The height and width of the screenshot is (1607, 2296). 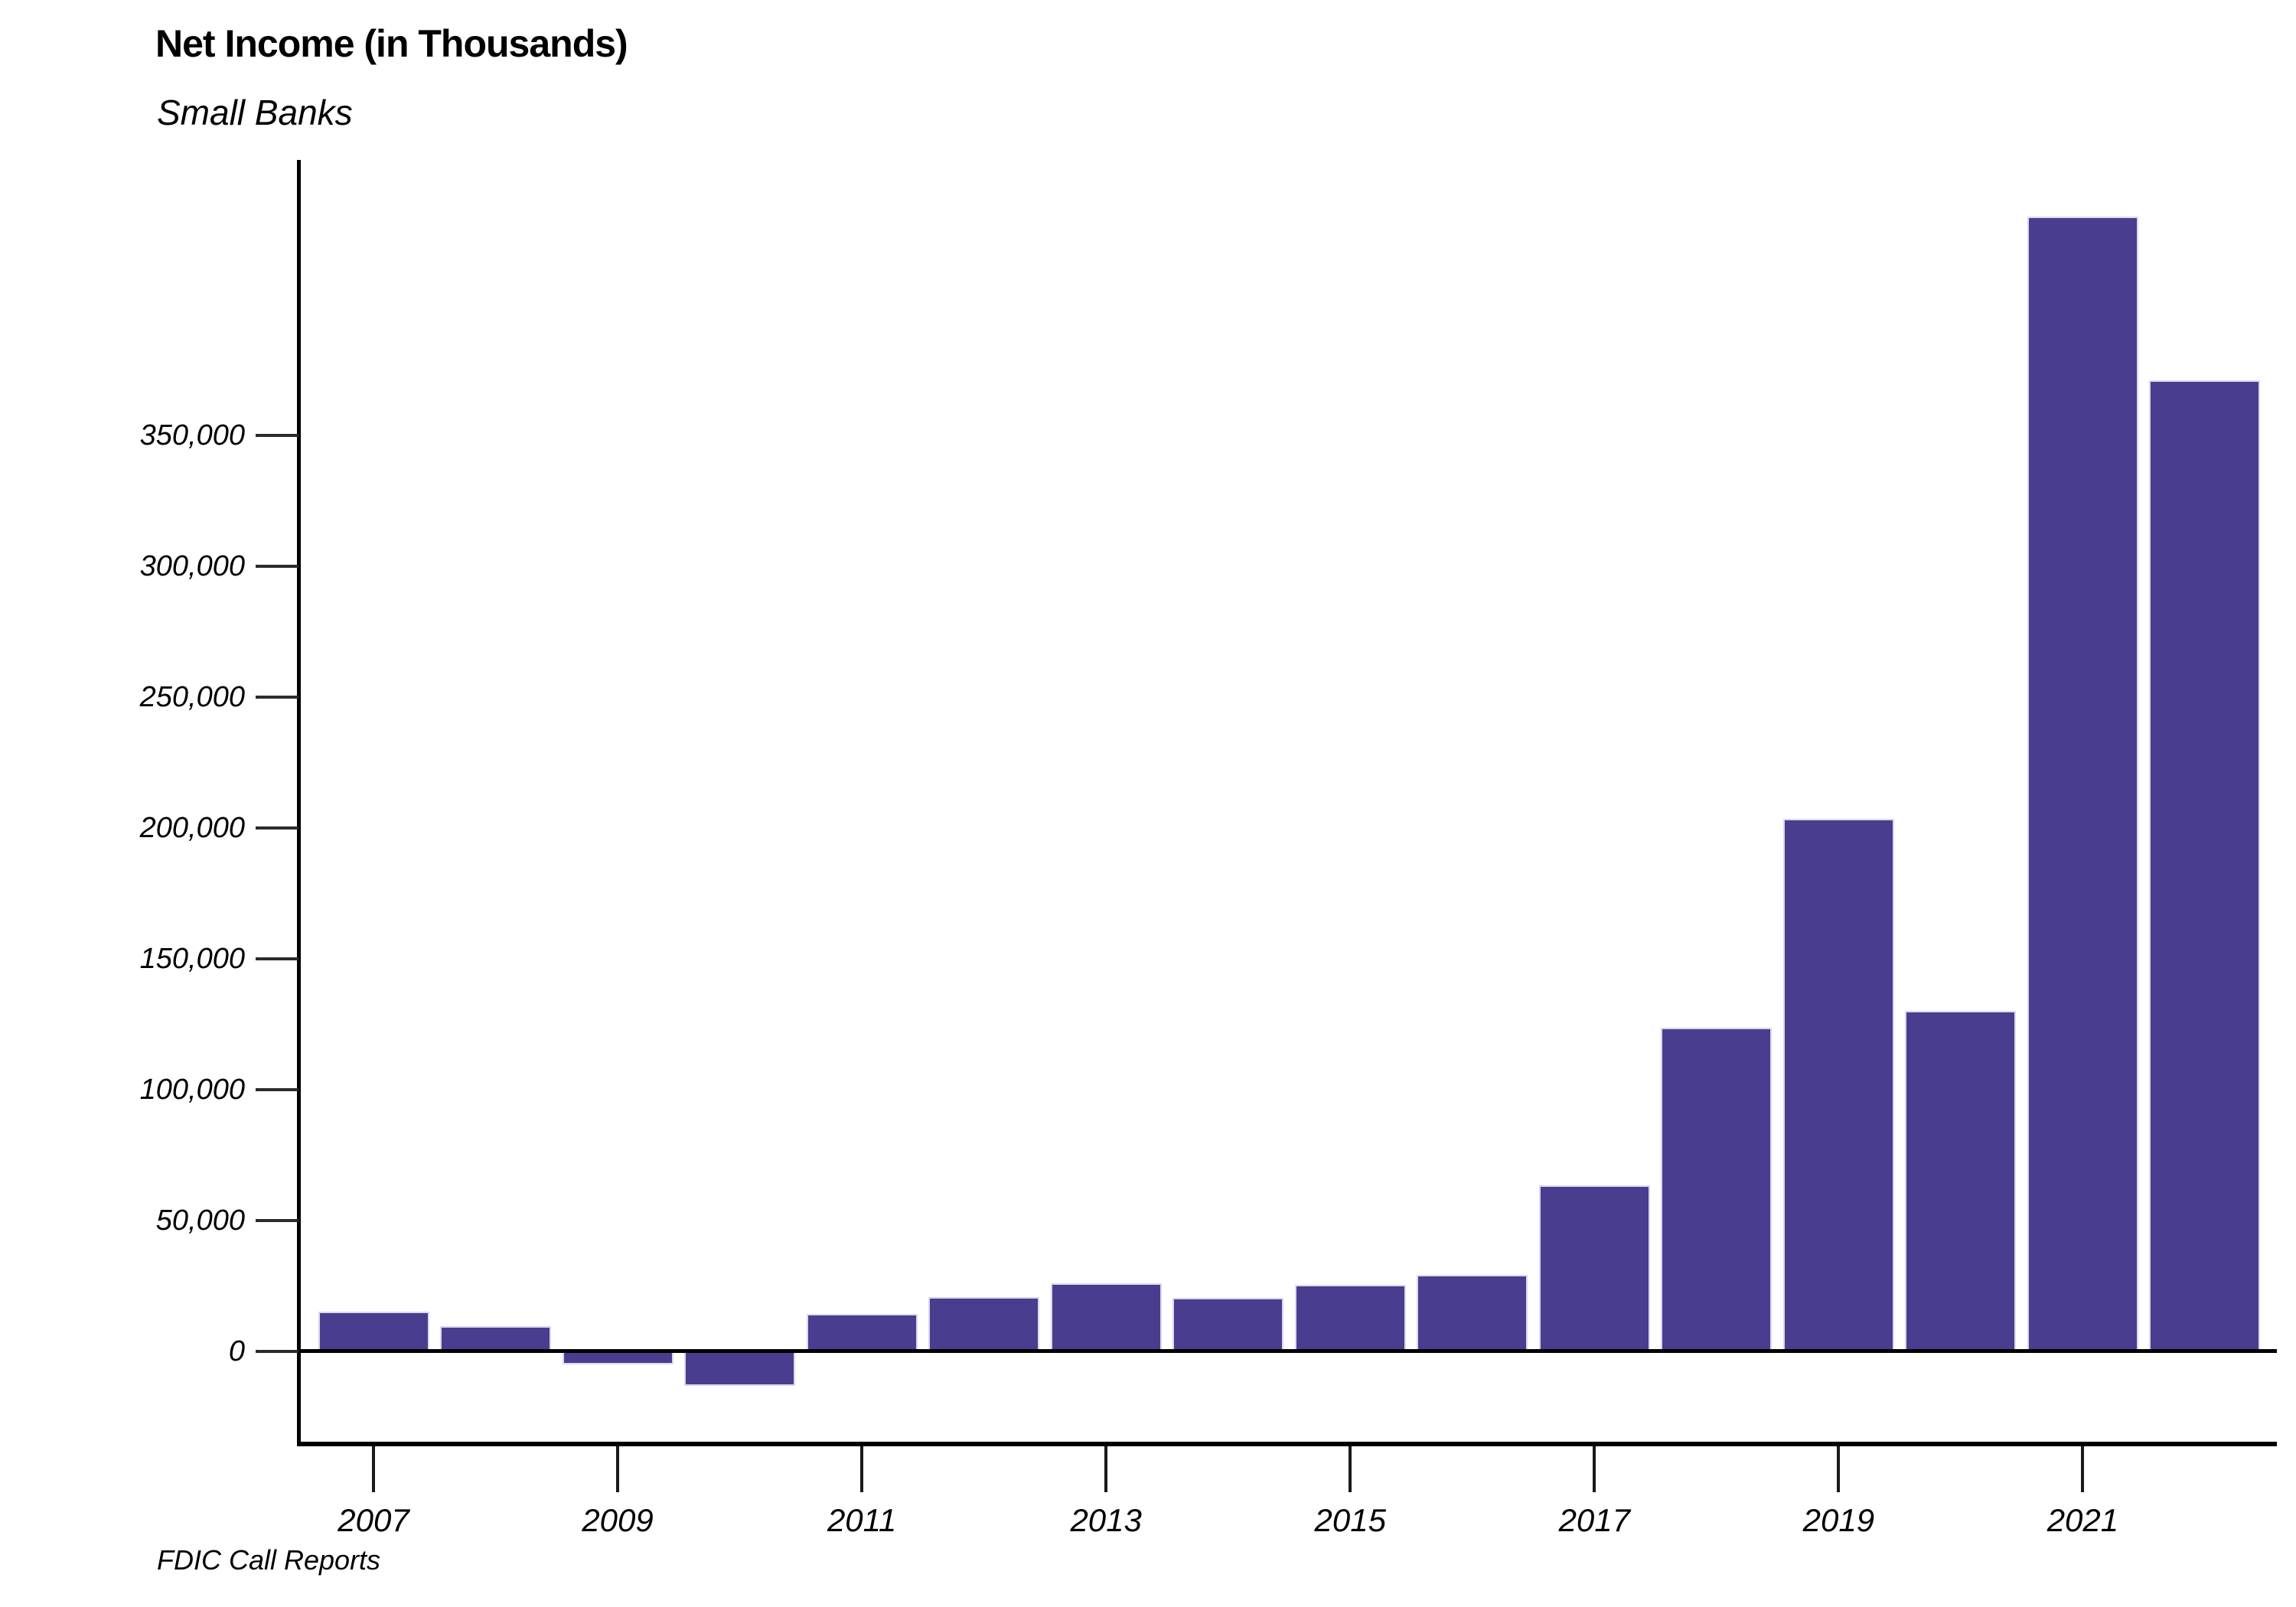 What do you see at coordinates (1594, 1469) in the screenshot?
I see `x-tick-2017` at bounding box center [1594, 1469].